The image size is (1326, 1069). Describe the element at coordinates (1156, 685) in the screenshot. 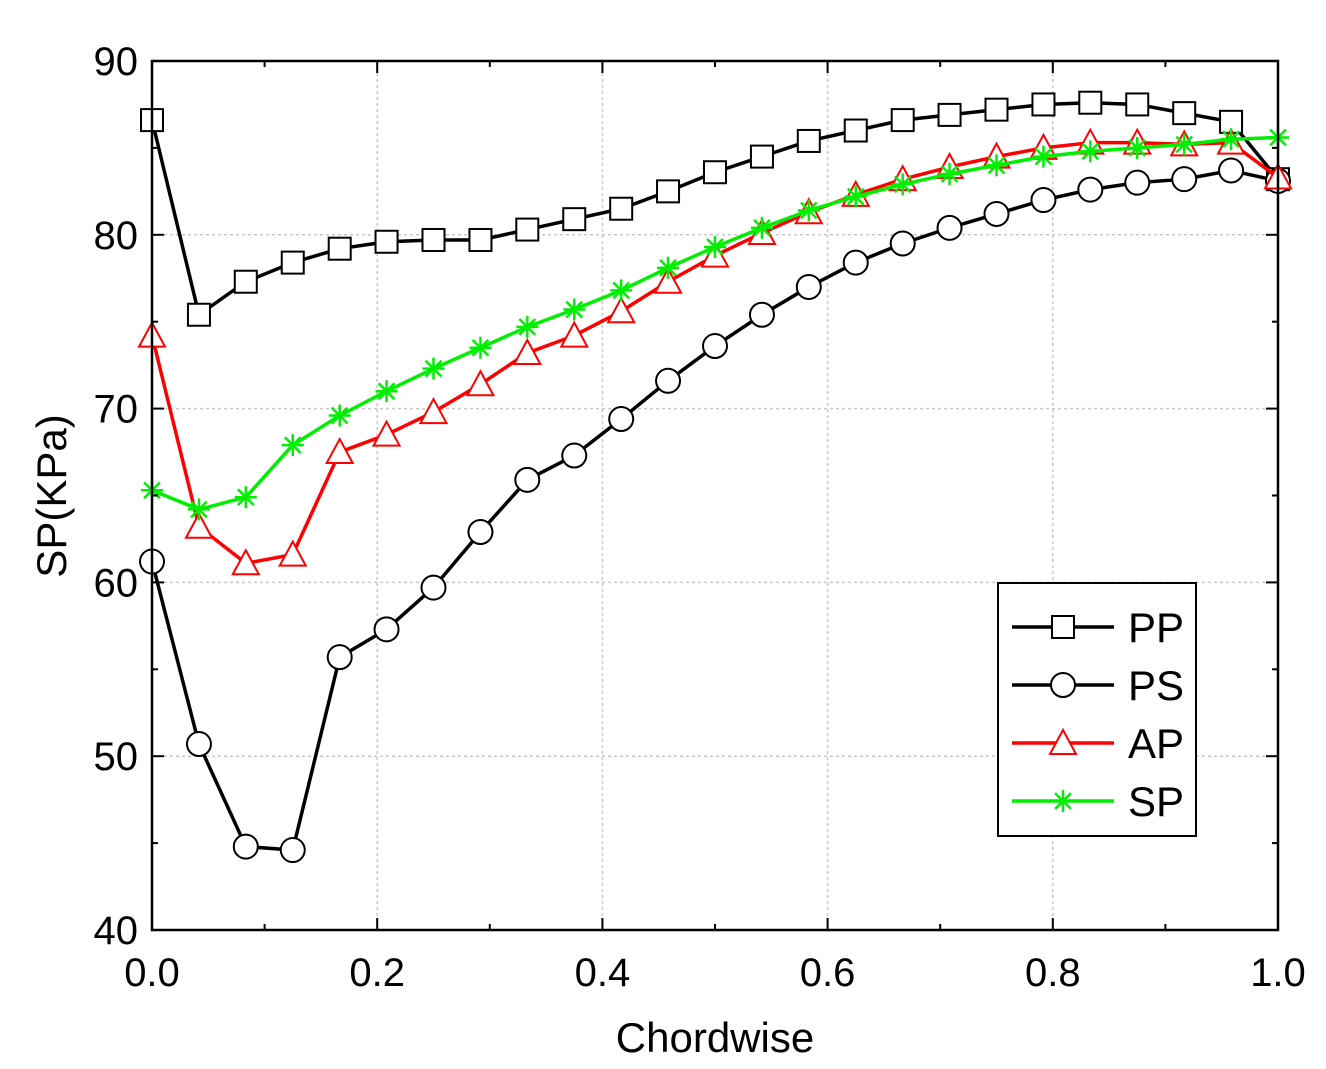

I see `legend-label-ps: PS` at that location.